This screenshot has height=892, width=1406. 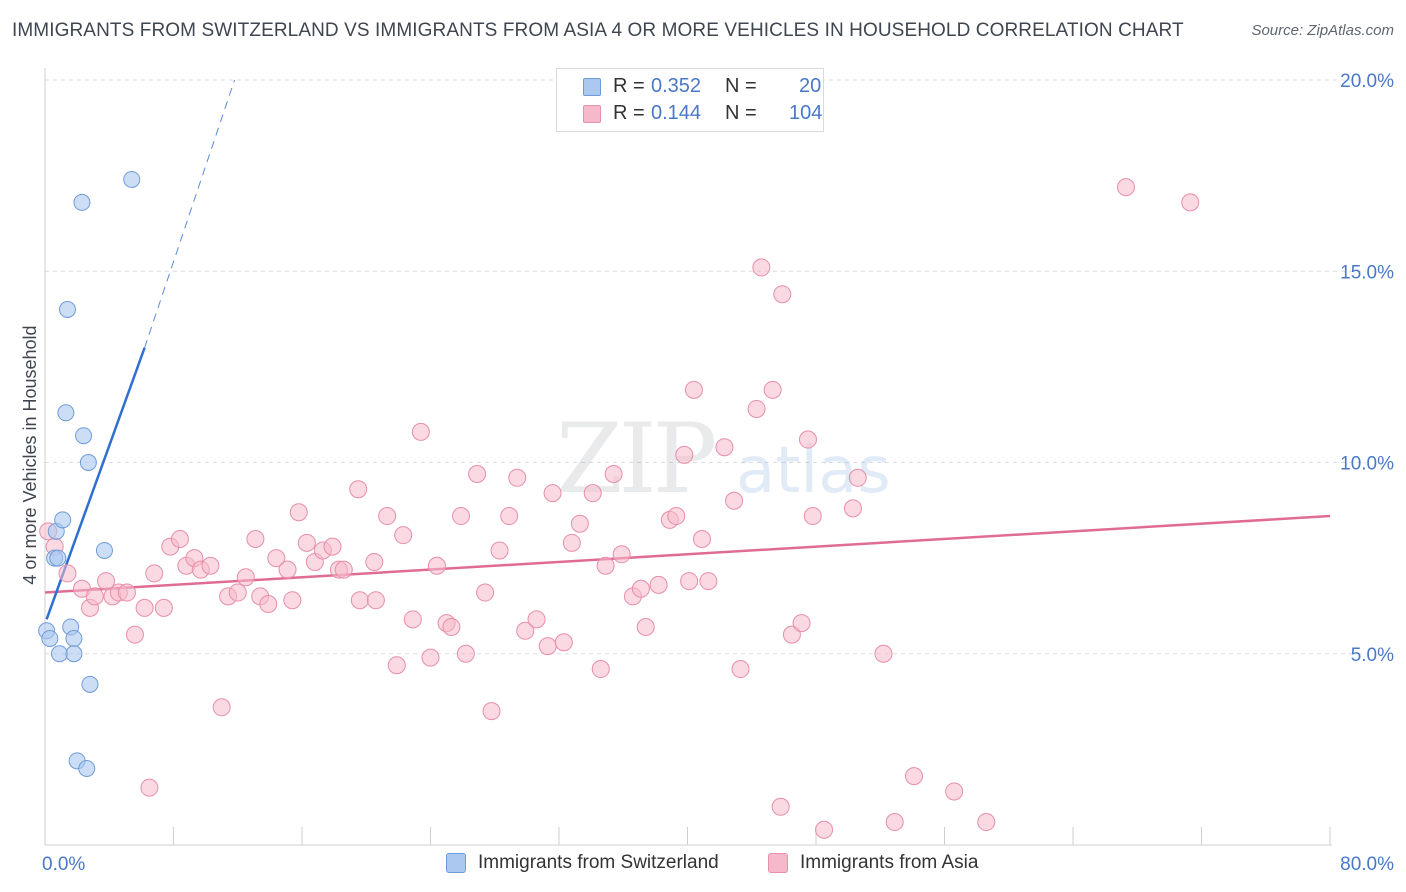 I want to click on bottom-legend-label: Immigrants from Asia, so click(x=889, y=862).